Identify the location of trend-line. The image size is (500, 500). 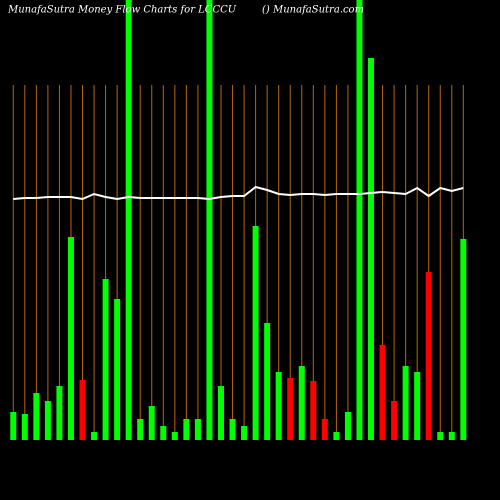
(238, 193).